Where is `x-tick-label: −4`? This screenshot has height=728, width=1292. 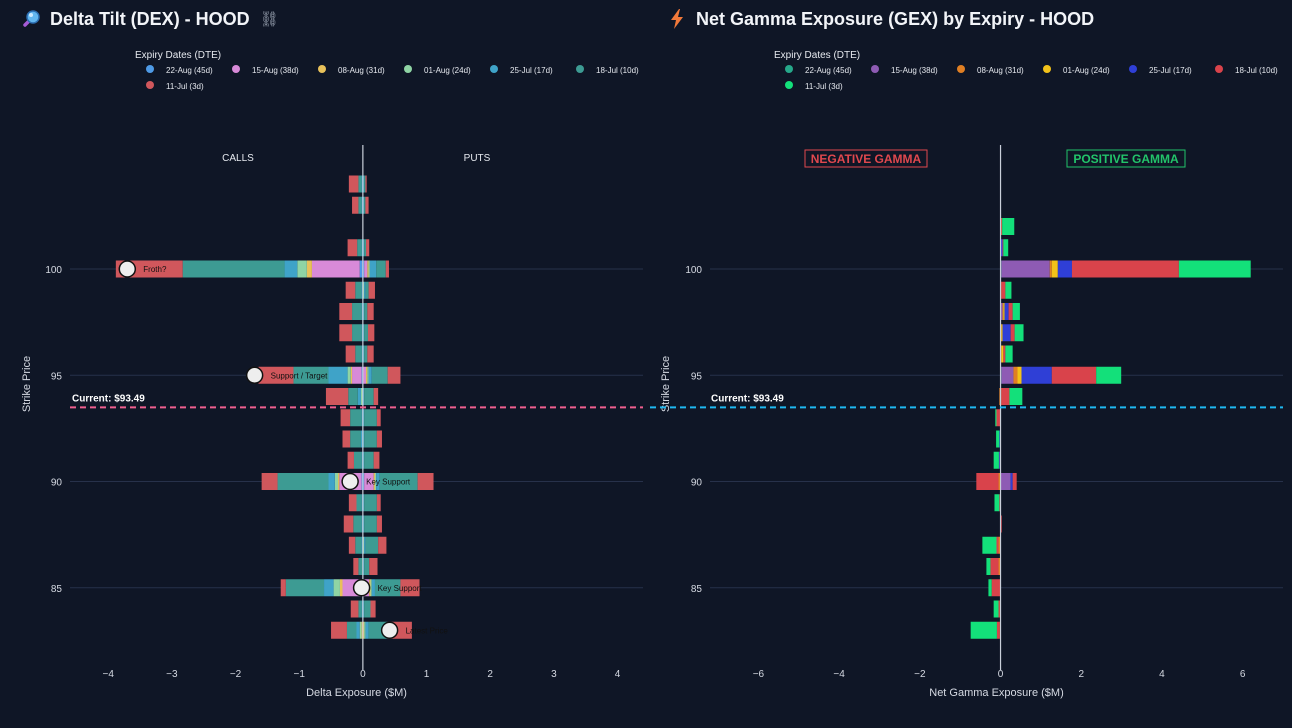
x-tick-label: −4 is located at coordinates (108, 674).